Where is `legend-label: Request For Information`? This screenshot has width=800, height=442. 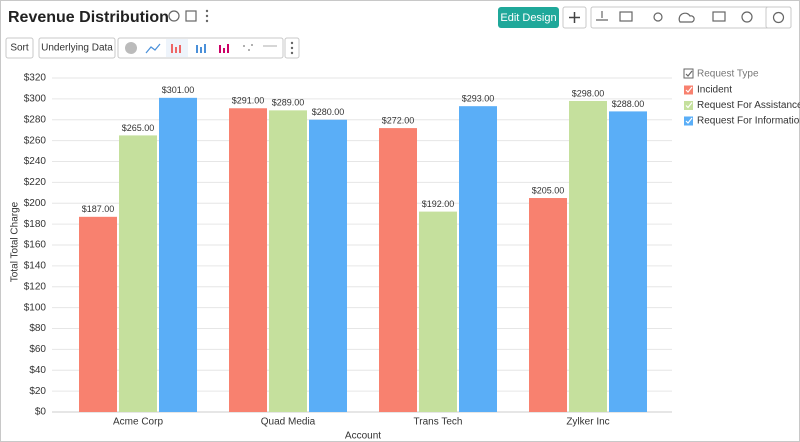
legend-label: Request For Information is located at coordinates (748, 121).